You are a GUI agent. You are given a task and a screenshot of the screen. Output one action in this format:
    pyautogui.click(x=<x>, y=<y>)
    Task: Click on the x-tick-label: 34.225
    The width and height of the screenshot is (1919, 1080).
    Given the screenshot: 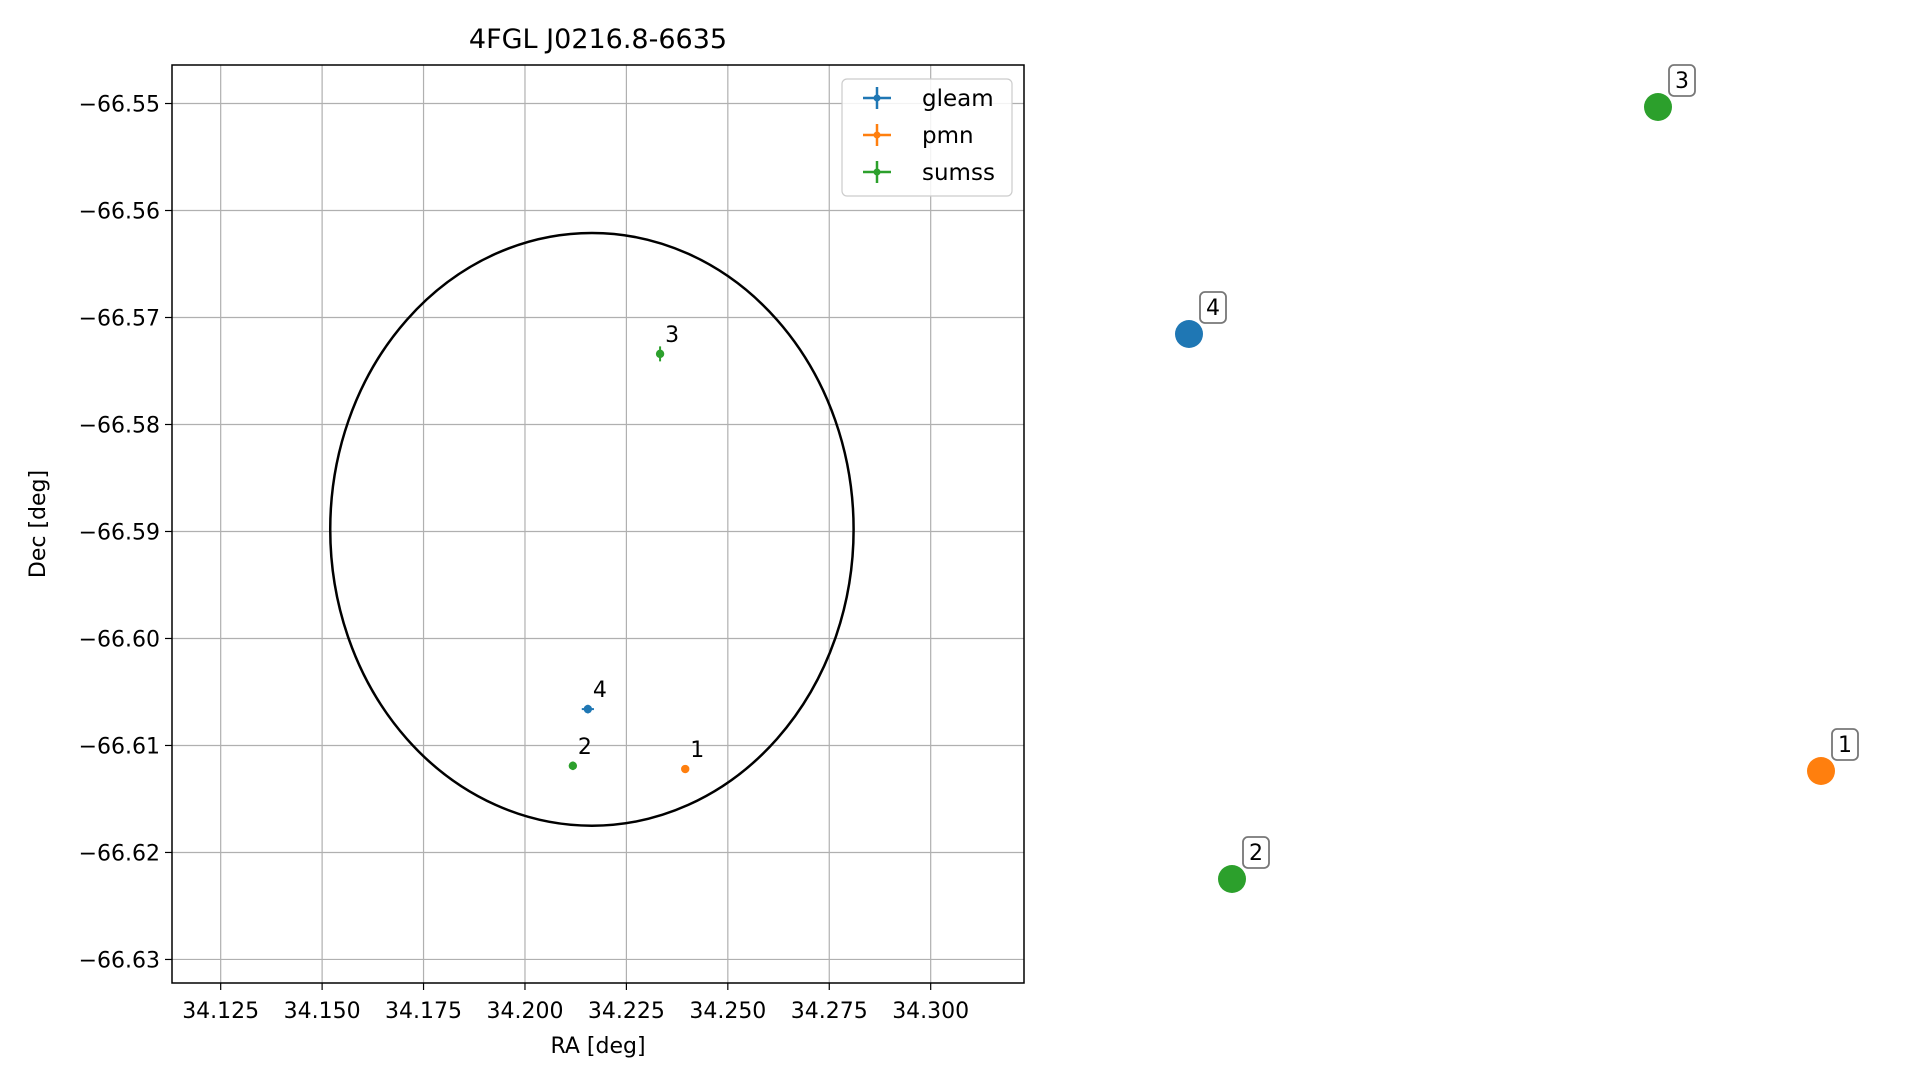 What is the action you would take?
    pyautogui.click(x=626, y=1011)
    